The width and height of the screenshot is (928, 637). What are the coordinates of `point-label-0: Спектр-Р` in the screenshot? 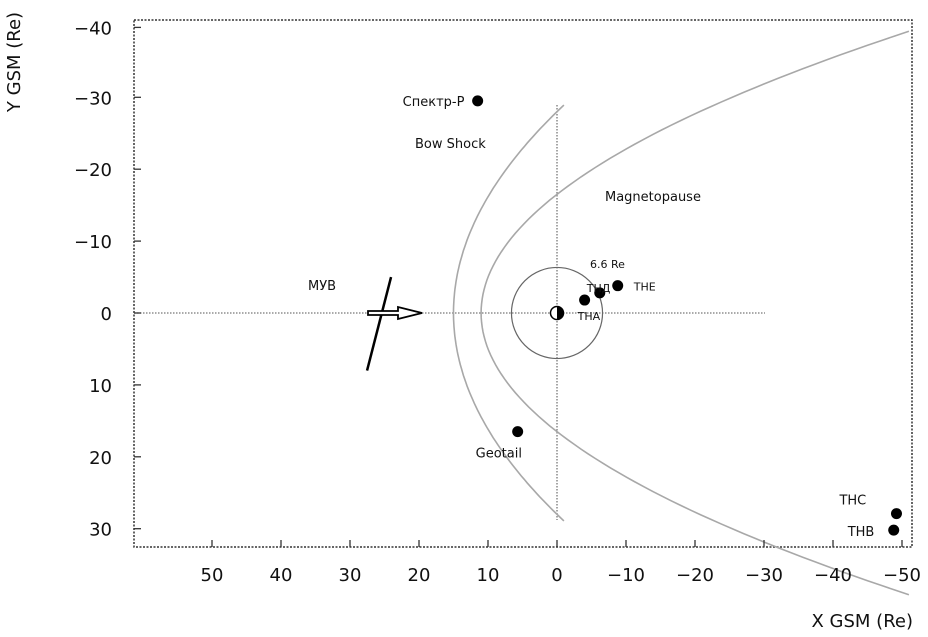 It's located at (434, 102).